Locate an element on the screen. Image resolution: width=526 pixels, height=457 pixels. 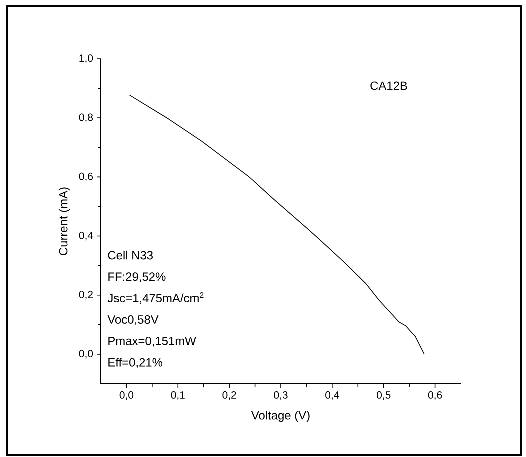
annotation: Voc0,58V is located at coordinates (133, 321).